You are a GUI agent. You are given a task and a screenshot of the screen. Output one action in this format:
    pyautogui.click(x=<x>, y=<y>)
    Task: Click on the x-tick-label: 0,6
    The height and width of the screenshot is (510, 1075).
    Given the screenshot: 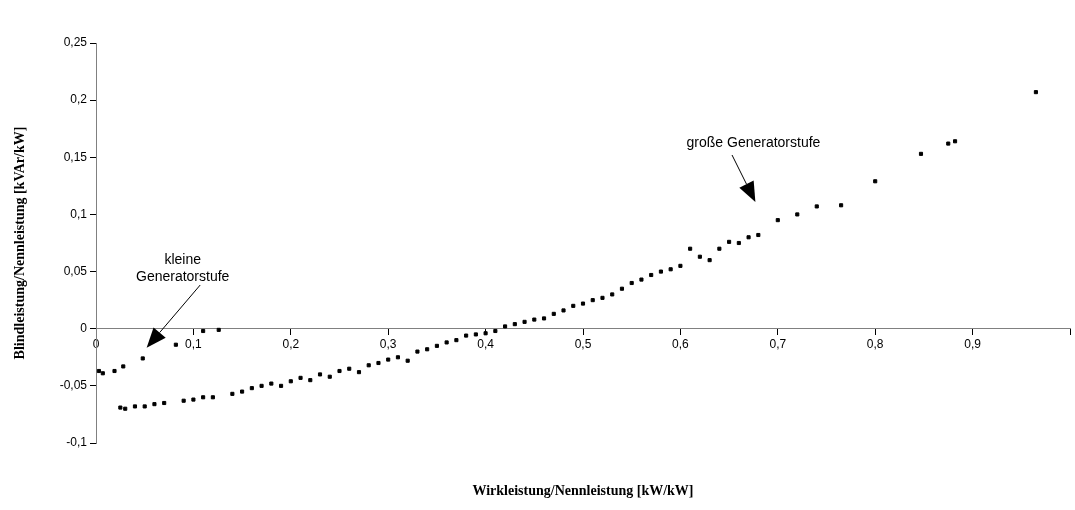 What is the action you would take?
    pyautogui.click(x=681, y=344)
    